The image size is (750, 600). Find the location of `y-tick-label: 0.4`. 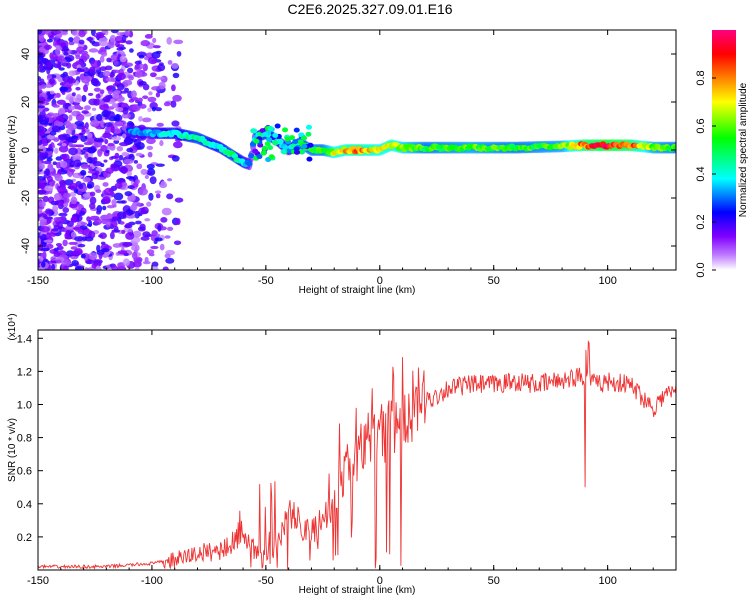

y-tick-label: 0.4 is located at coordinates (24, 505).